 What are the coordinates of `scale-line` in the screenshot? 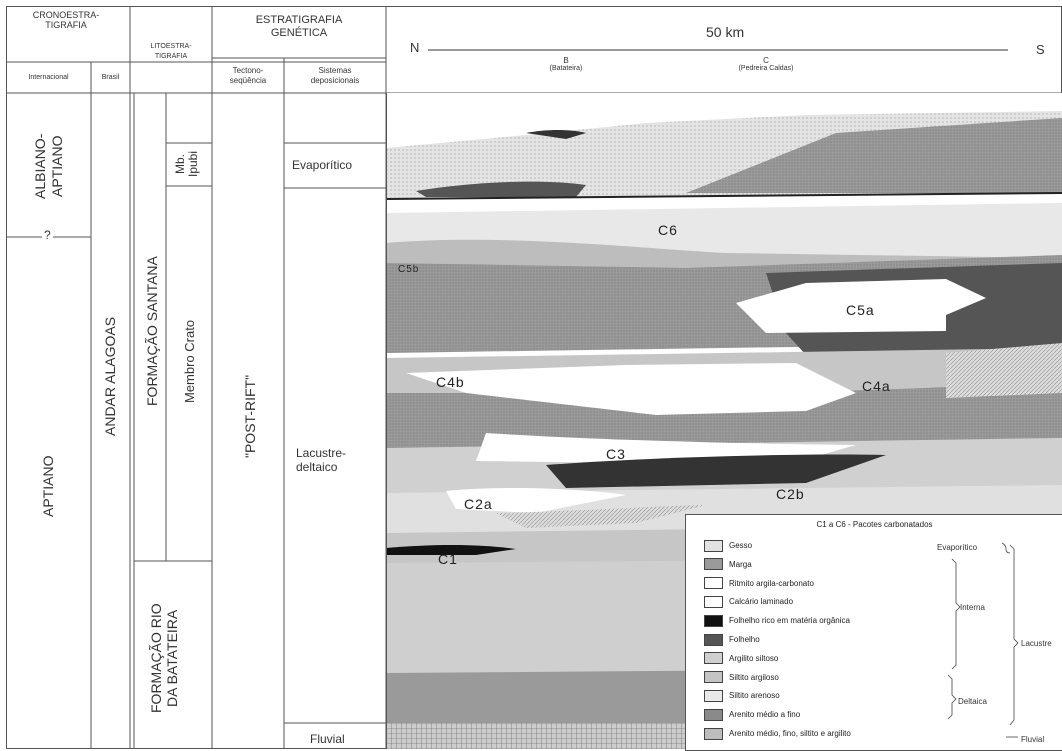 It's located at (718, 50).